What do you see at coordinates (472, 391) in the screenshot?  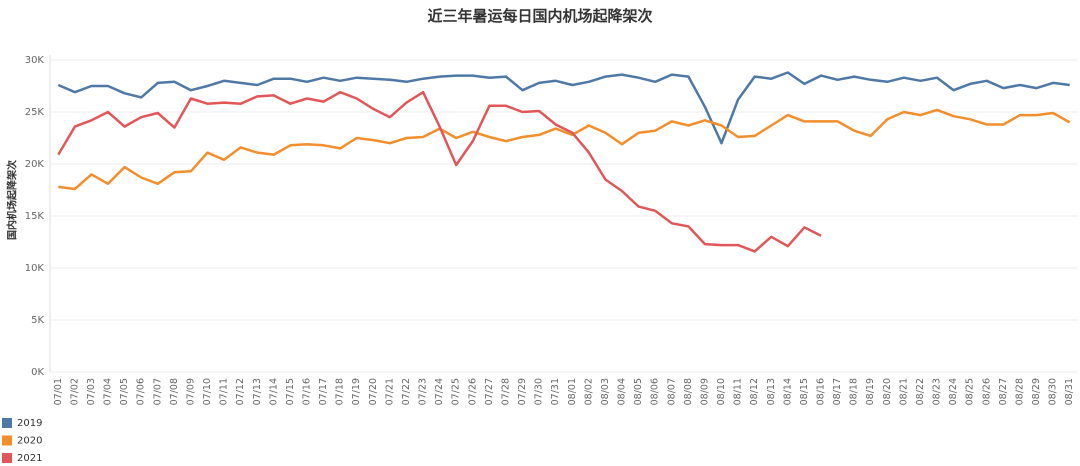 I see `x-tick-label: 07/26` at bounding box center [472, 391].